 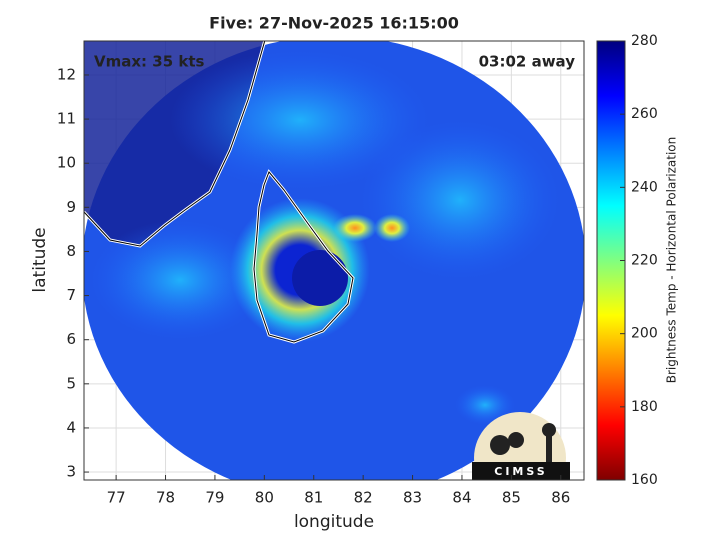 What do you see at coordinates (165, 498) in the screenshot?
I see `x-tick-label: 78` at bounding box center [165, 498].